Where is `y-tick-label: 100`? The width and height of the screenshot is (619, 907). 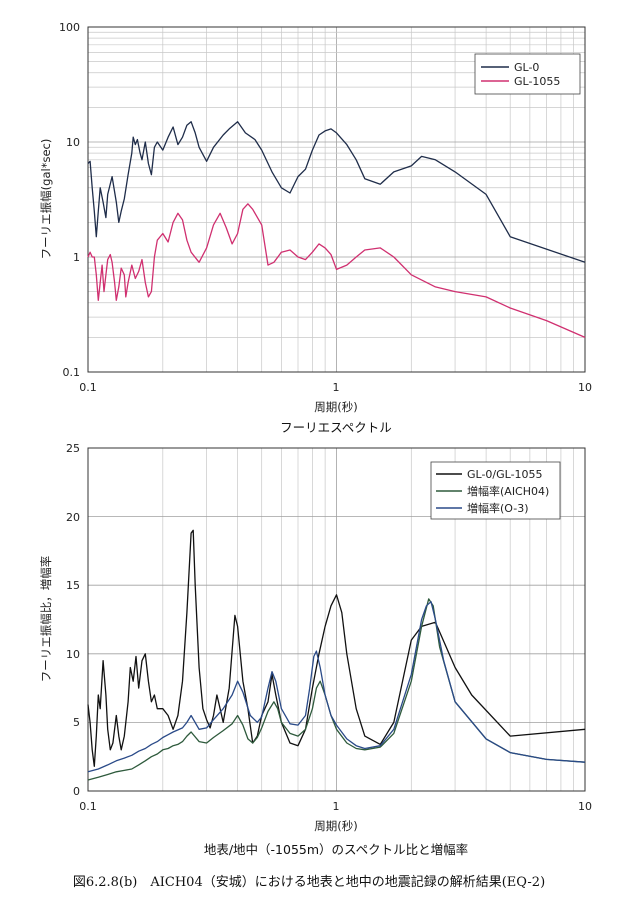
y-tick-label: 100 is located at coordinates (69, 27).